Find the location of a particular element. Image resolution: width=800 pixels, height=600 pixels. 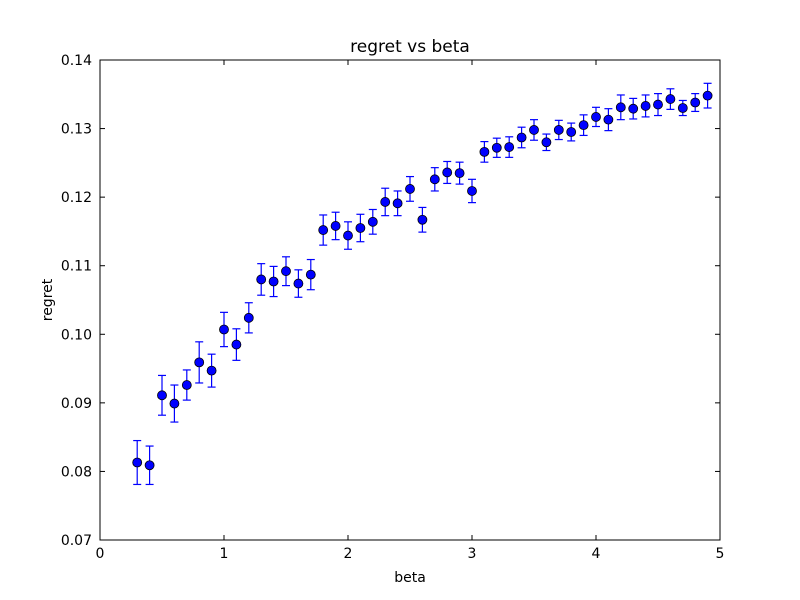

y-tick-label: 0.10 is located at coordinates (76, 335).